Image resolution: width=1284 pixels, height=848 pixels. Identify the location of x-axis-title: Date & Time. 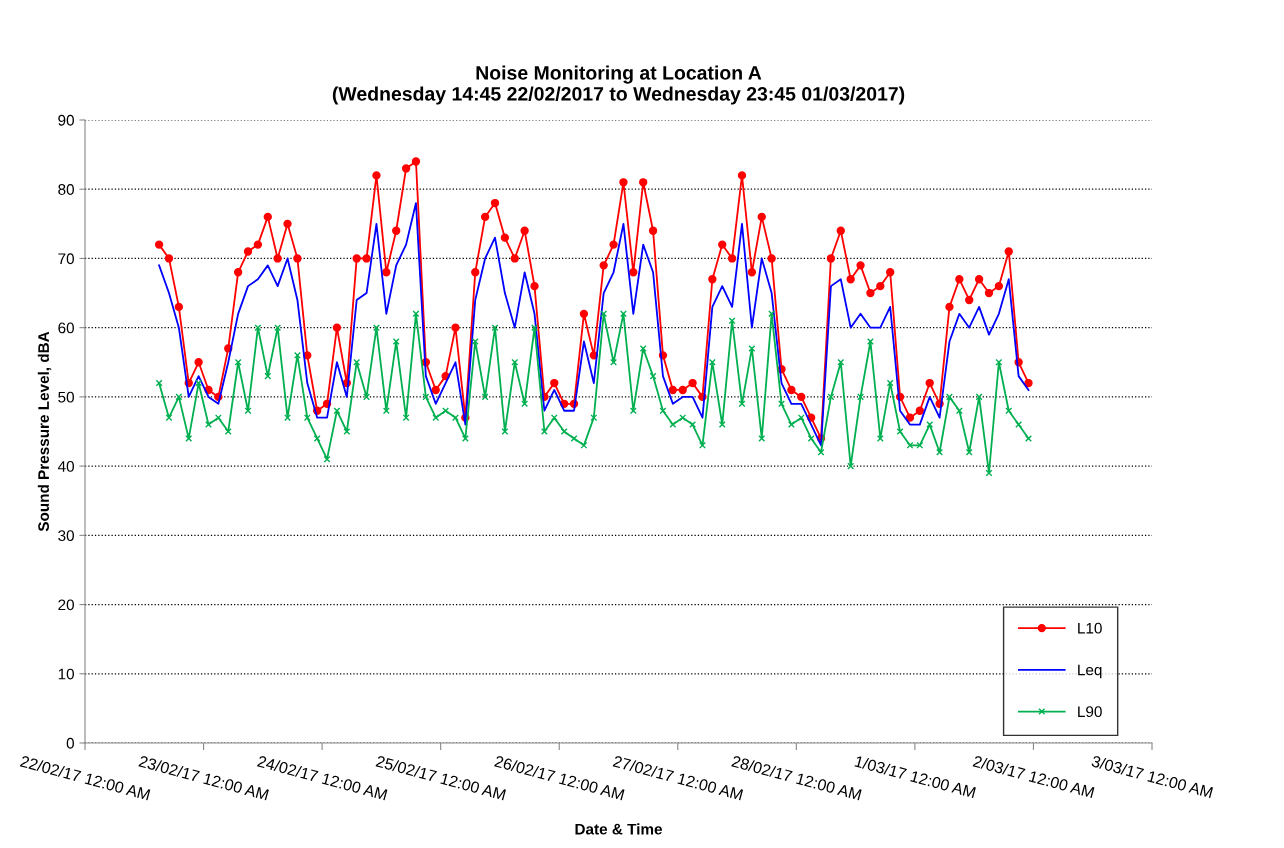
(618, 829).